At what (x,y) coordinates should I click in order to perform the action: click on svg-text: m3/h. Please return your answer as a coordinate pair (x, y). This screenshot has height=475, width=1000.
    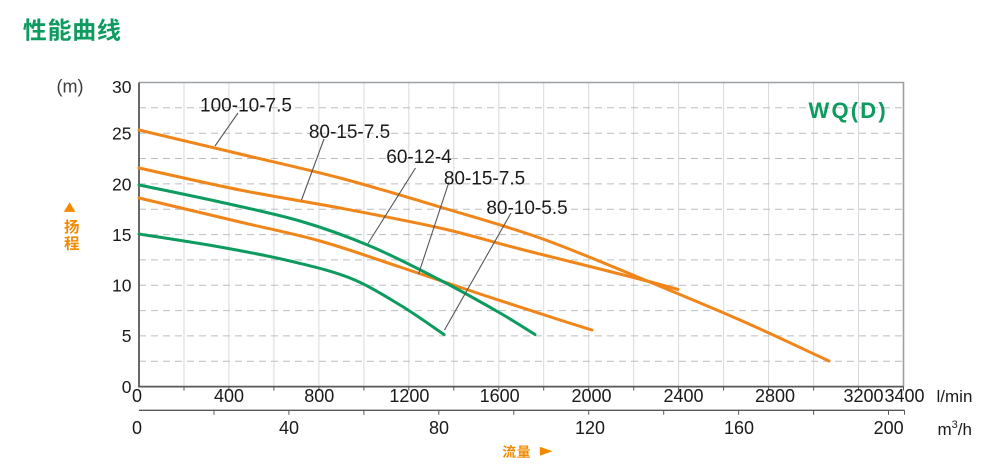
    Looking at the image, I should click on (955, 429).